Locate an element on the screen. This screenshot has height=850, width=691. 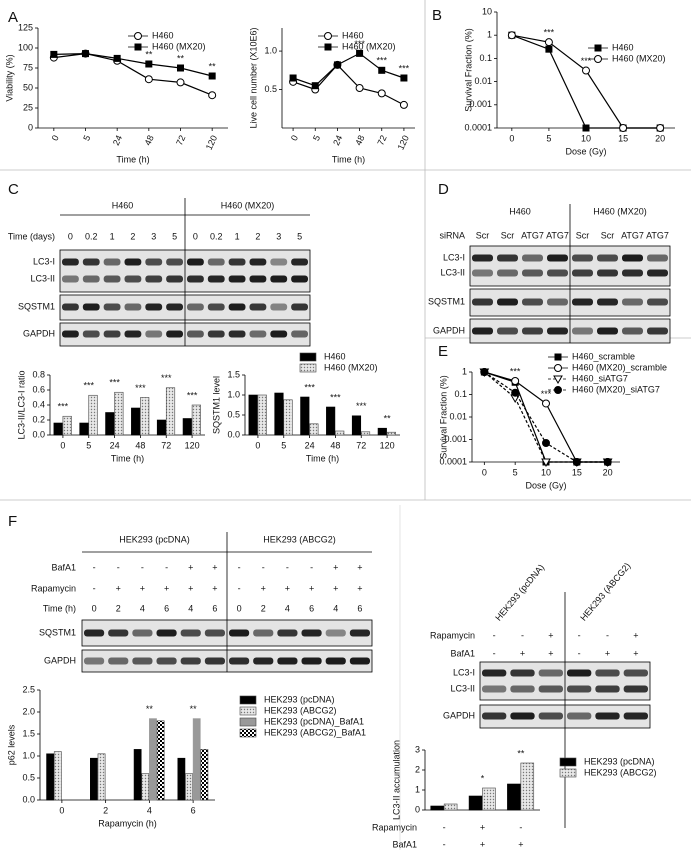
lane-label: Scr is located at coordinates (583, 235).